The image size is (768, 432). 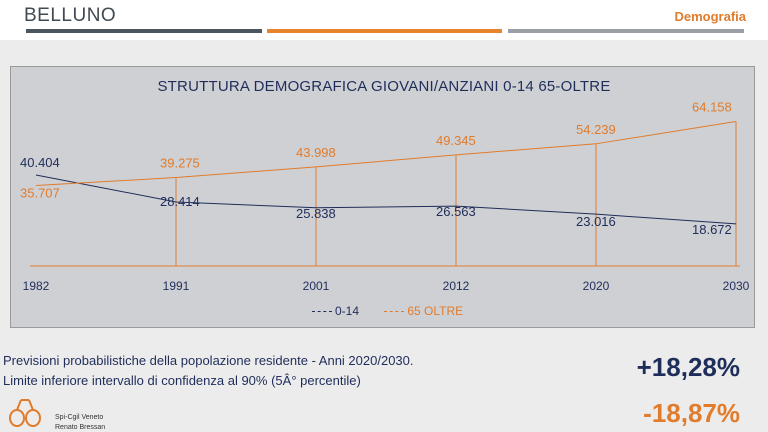 I want to click on legend-item-65-oltre: 65 OLTRE, so click(x=423, y=311).